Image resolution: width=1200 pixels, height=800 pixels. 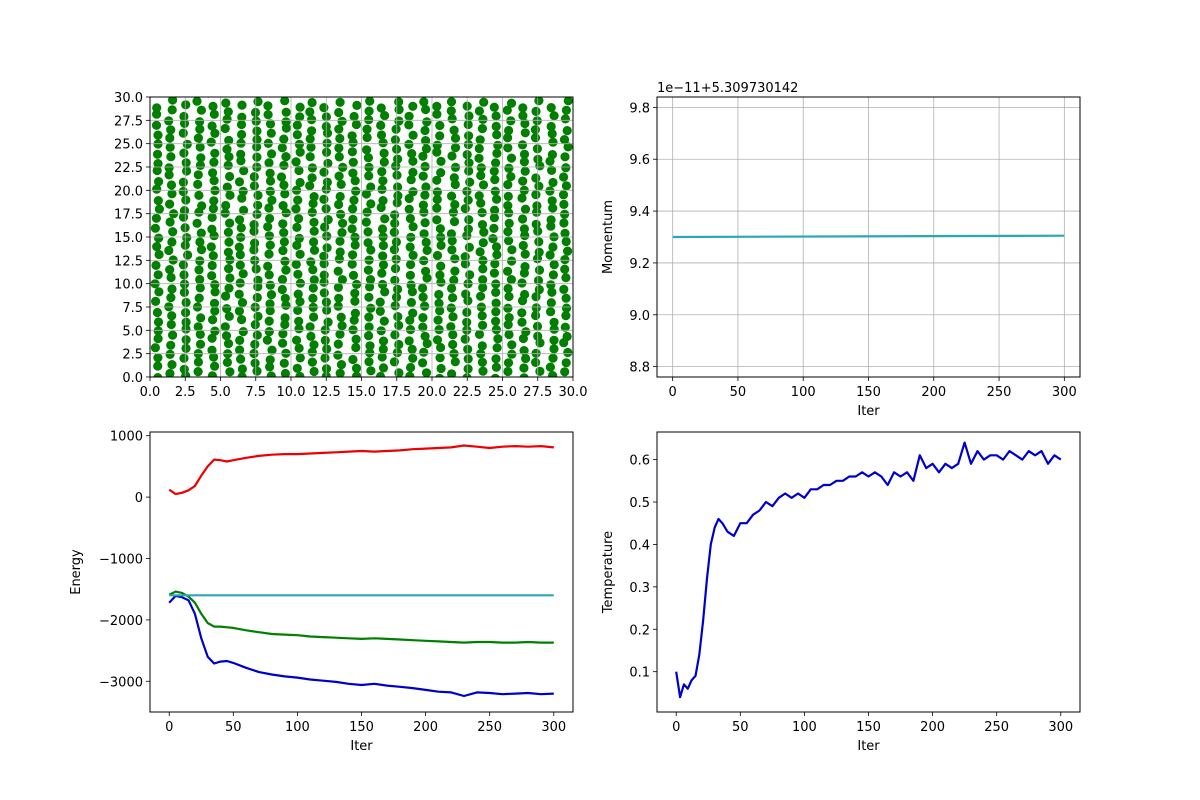 I want to click on plot-frame, so click(x=868, y=237).